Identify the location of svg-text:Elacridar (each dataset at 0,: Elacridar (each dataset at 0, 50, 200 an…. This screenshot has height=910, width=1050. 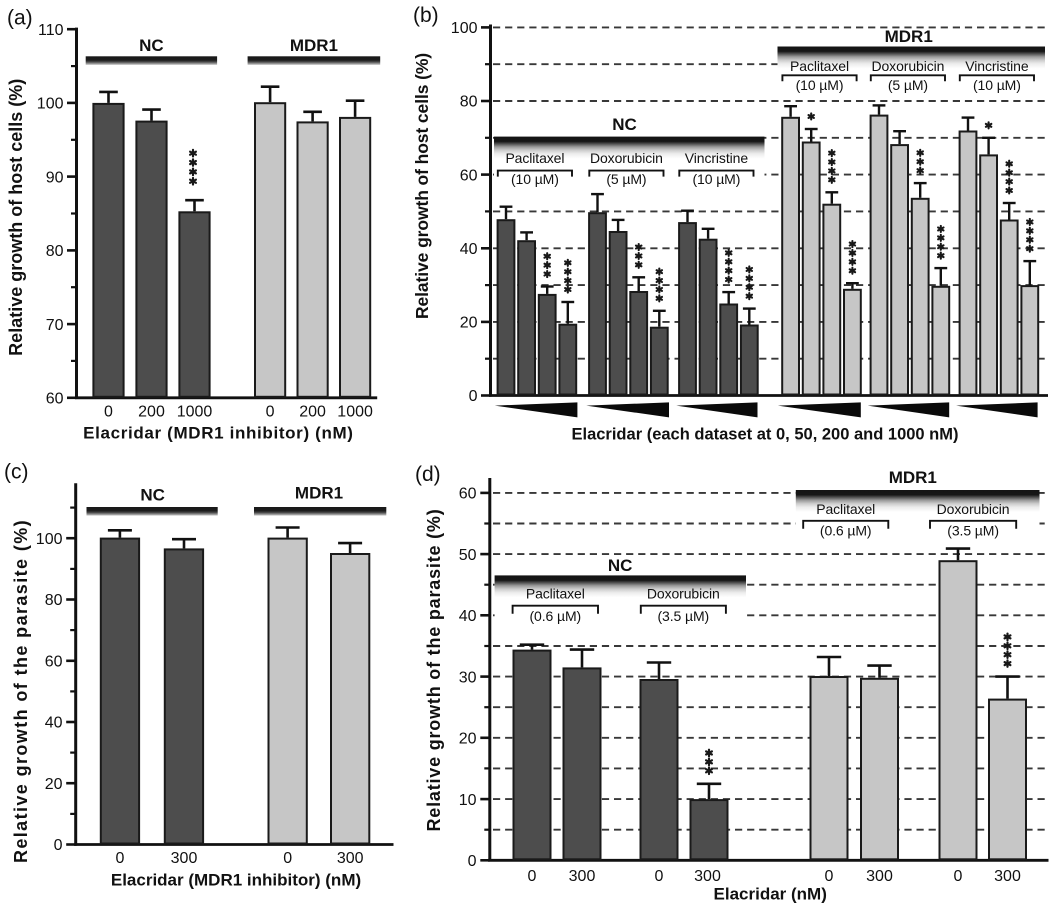
(764, 435).